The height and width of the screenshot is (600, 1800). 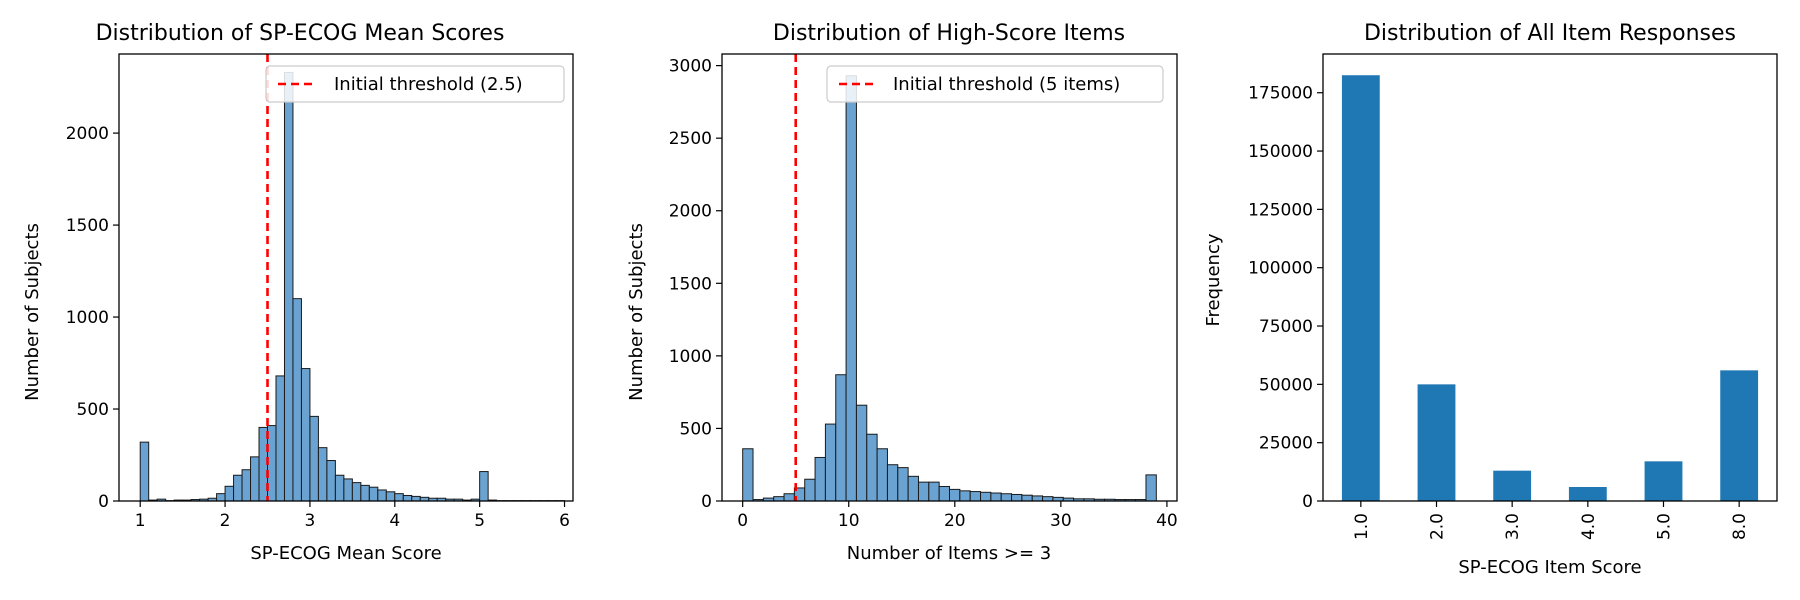 I want to click on bar-8.0, so click(x=1739, y=435).